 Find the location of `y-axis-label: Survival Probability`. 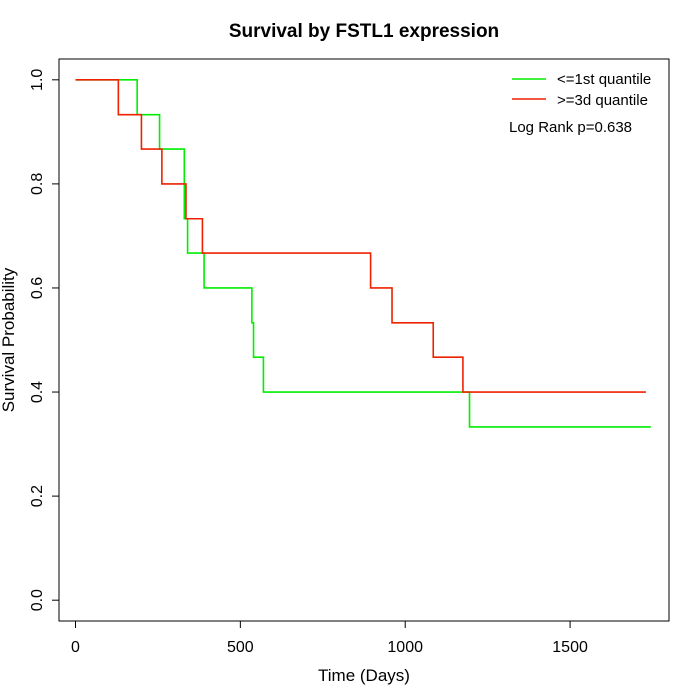

y-axis-label: Survival Probability is located at coordinates (9, 339).